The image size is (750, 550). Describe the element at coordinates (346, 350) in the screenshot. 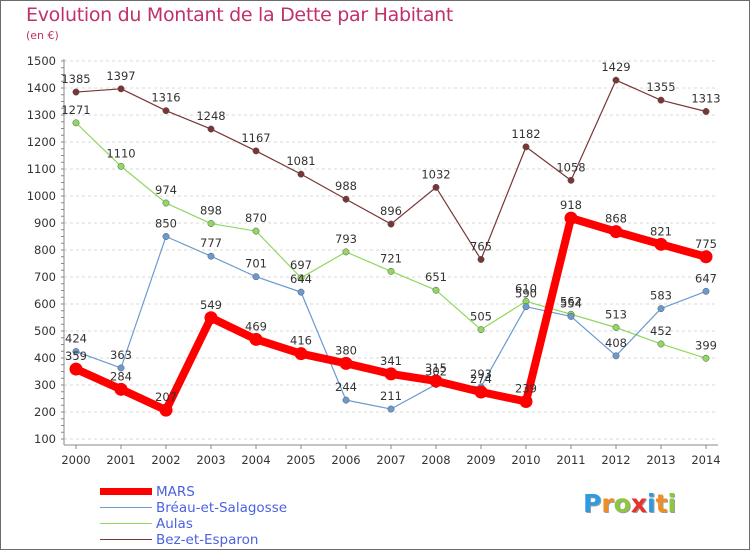

I see `data-label: 380` at that location.